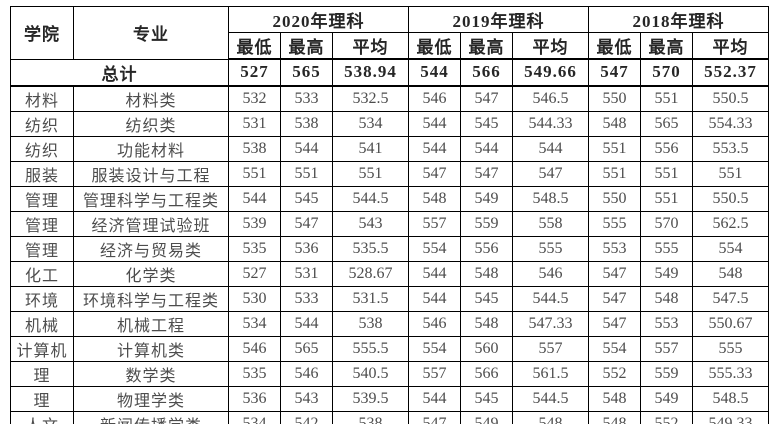  Describe the element at coordinates (370, 198) in the screenshot. I see `score-cell-2020-avg: 544.5` at that location.